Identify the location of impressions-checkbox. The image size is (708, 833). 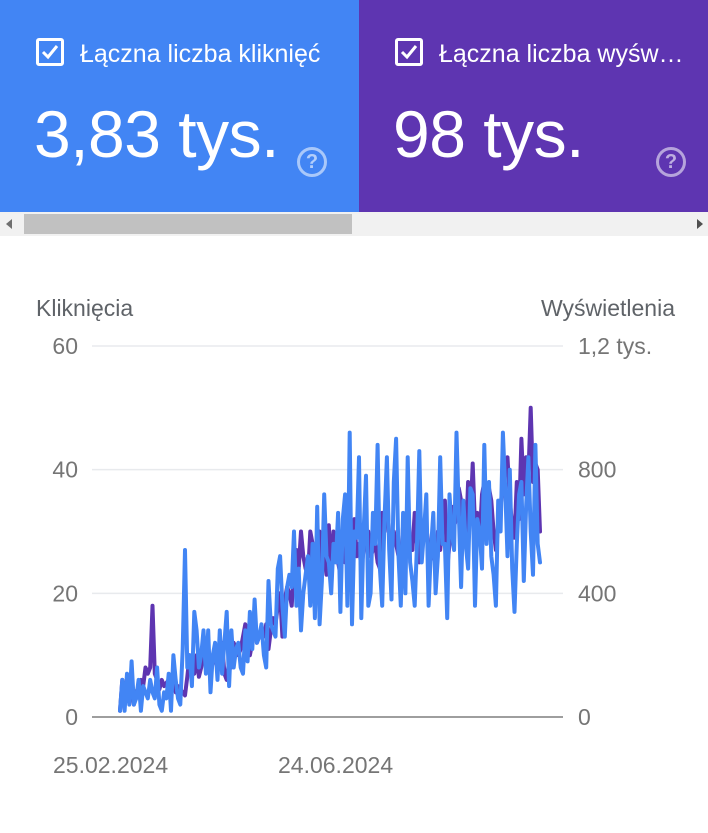
(409, 52).